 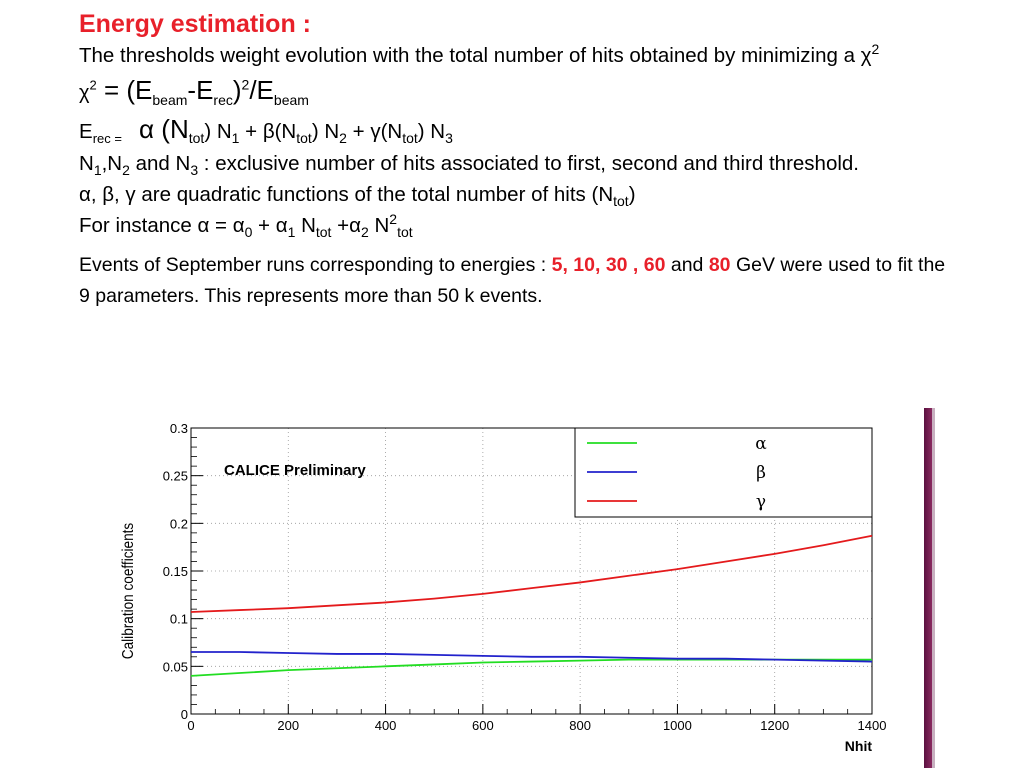 I want to click on instance-line: For instance α = α0 + α1 Ntot +α2 N2tot, so click(x=519, y=226).